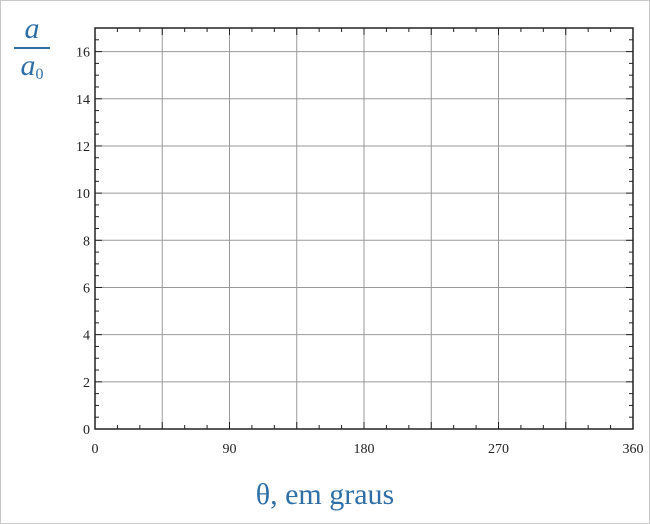 The height and width of the screenshot is (524, 650). I want to click on y-tick-label-8: 8, so click(86, 241).